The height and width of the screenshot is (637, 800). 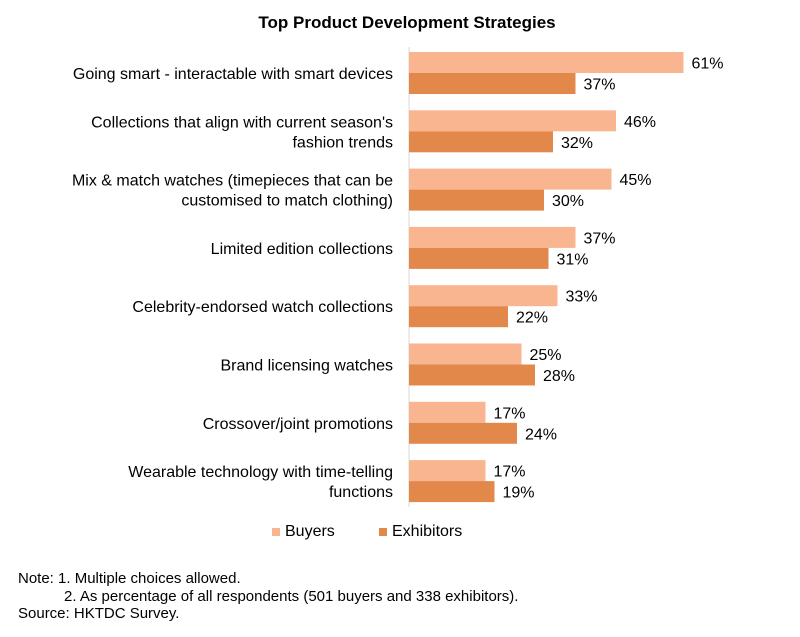 What do you see at coordinates (383, 532) in the screenshot?
I see `legend-swatch-exhibitors` at bounding box center [383, 532].